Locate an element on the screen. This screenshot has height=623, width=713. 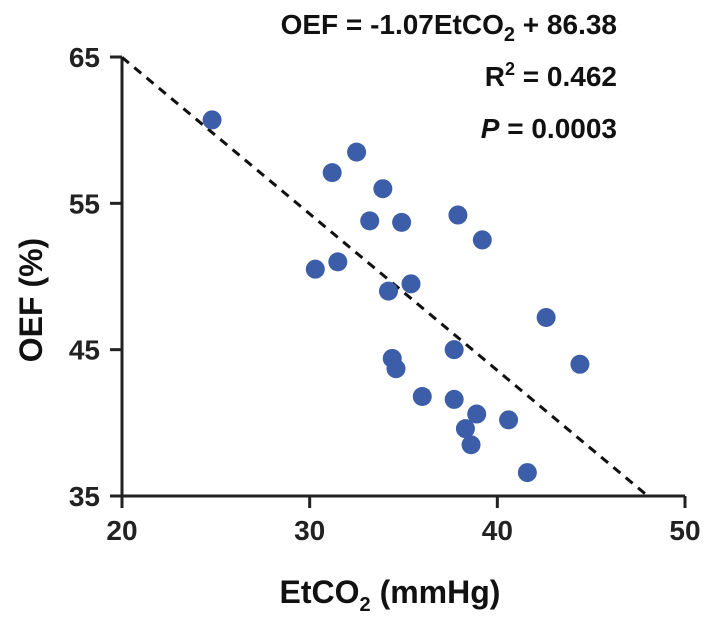
equation-sub: 2 is located at coordinates (509, 35).